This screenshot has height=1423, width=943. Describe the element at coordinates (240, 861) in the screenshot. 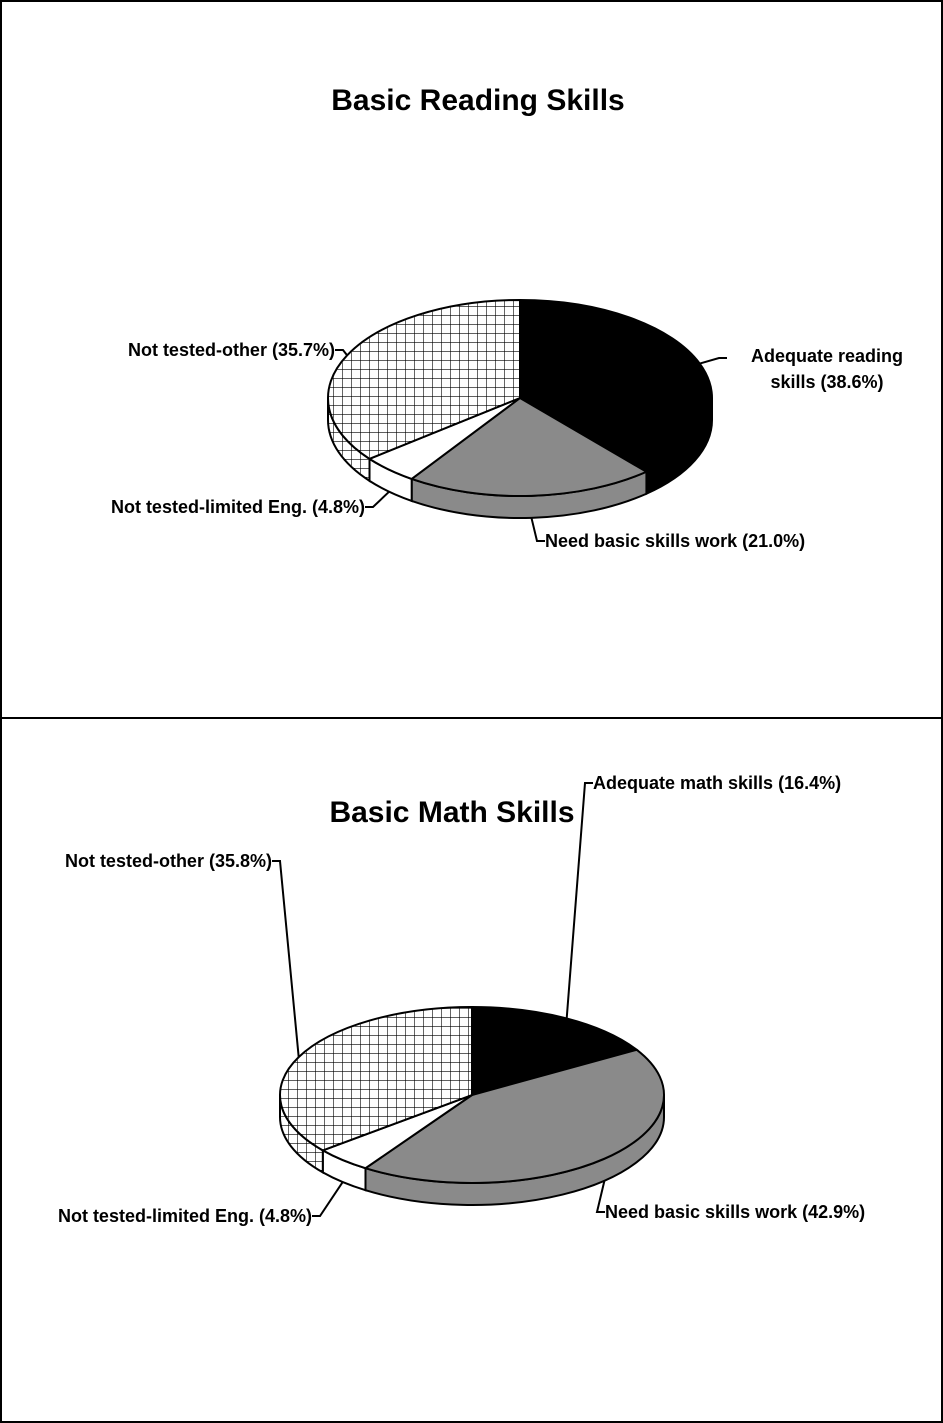

I see `label-value: (35.8%)` at that location.